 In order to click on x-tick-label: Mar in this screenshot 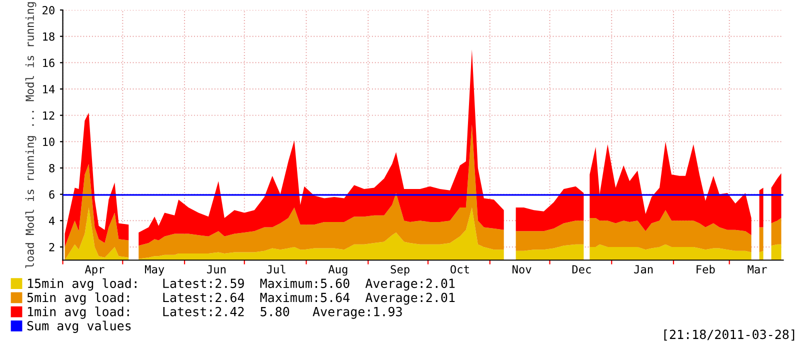, I will do `click(757, 269)`.